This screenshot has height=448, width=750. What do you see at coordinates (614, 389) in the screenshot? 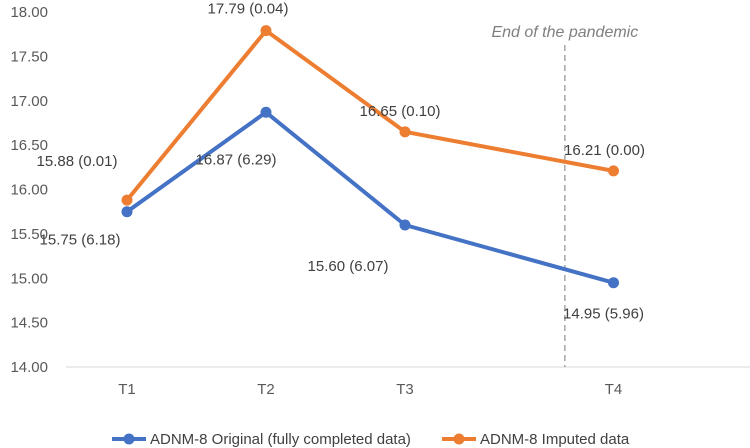
I see `x-tick-label: T4` at bounding box center [614, 389].